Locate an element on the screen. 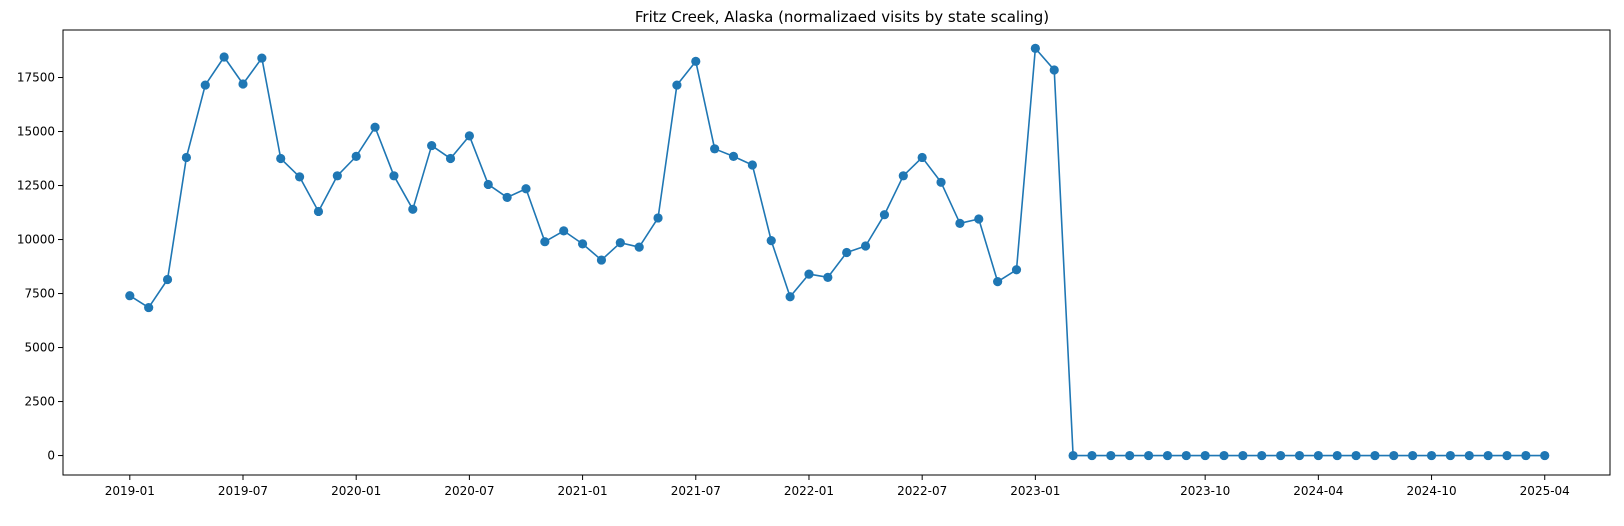 This screenshot has height=526, width=1624. x-tick-label: 2024-04 is located at coordinates (1318, 491).